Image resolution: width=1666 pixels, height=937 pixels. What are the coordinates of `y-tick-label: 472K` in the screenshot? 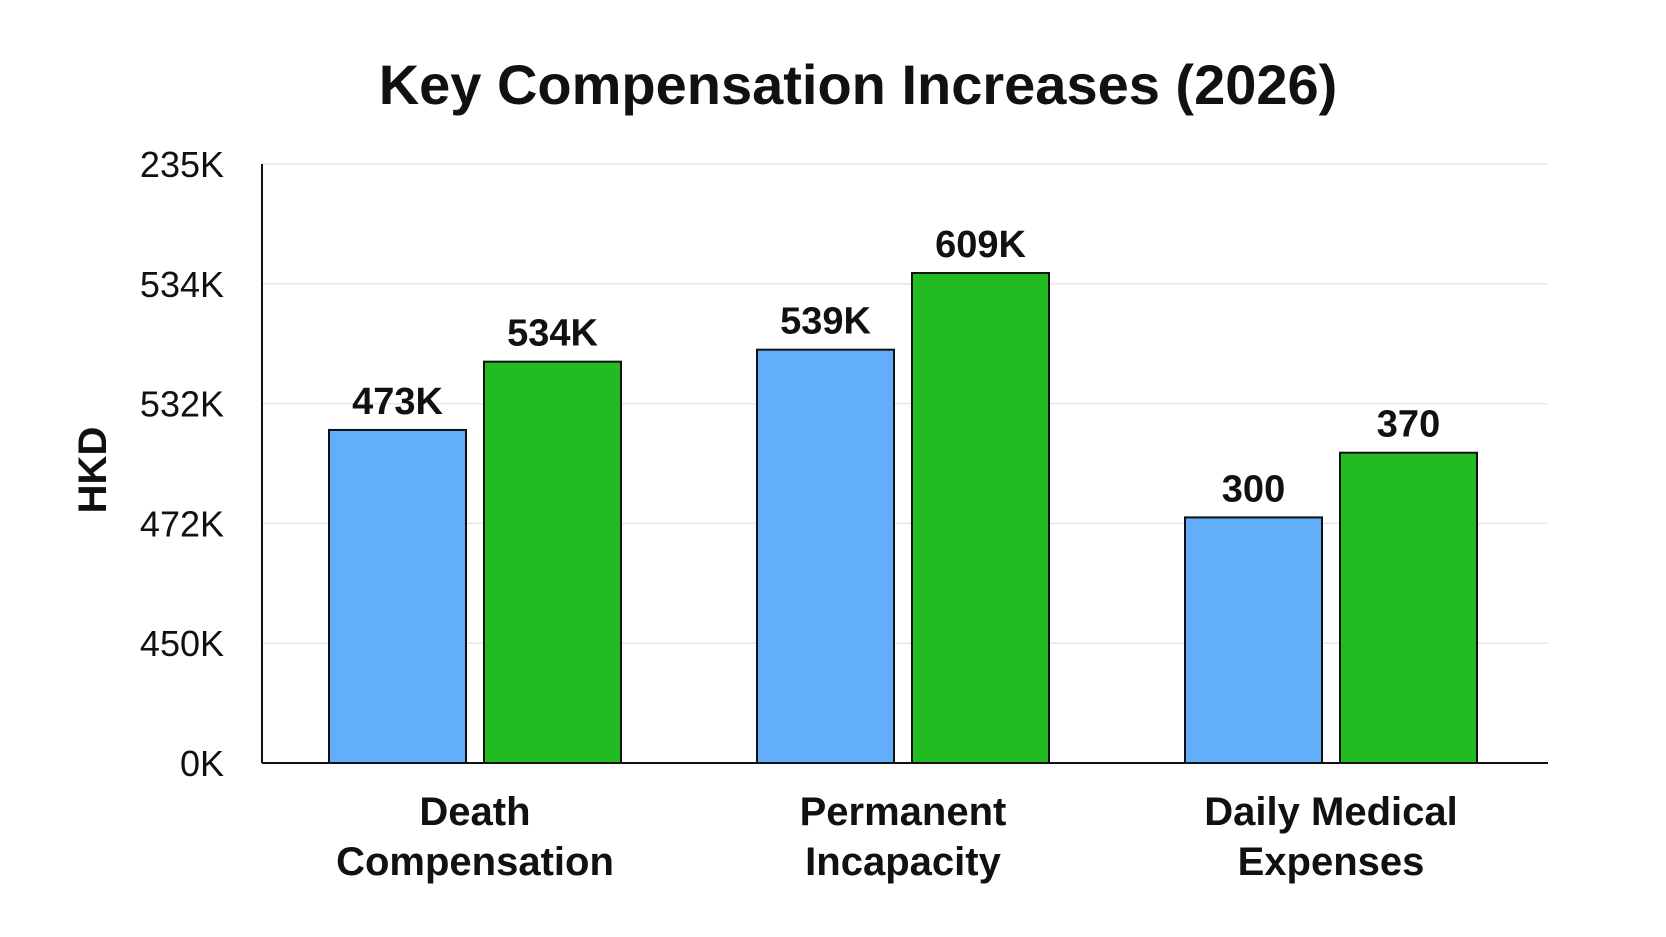 It's located at (182, 523).